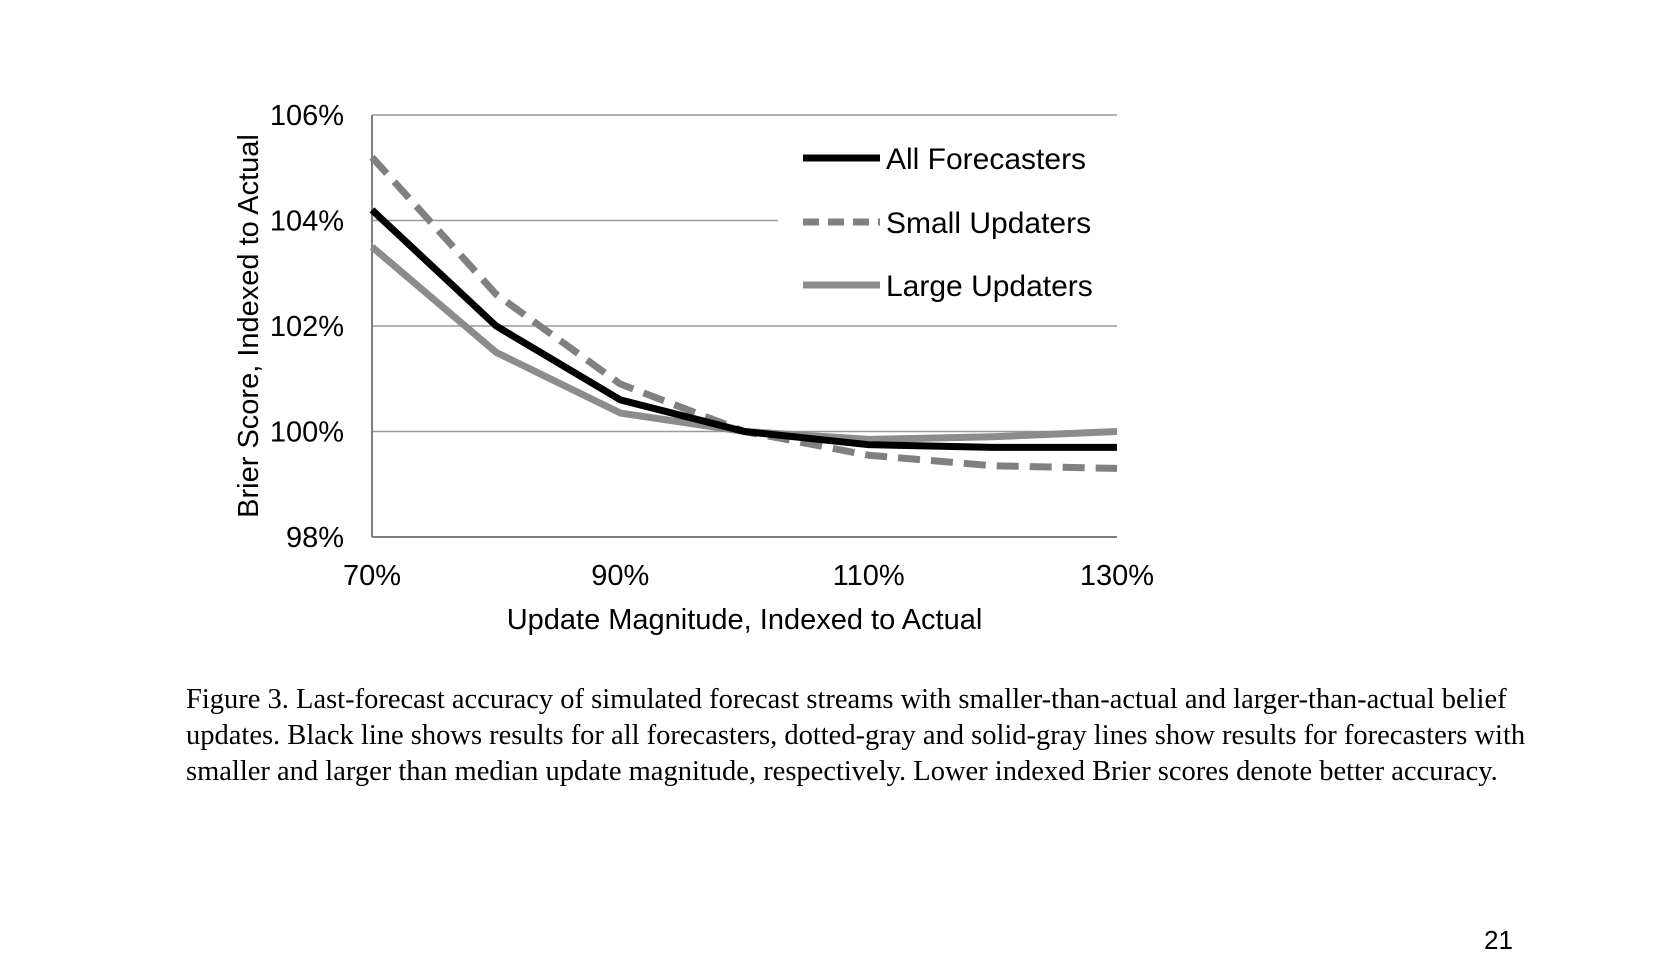 This screenshot has width=1680, height=955. What do you see at coordinates (249, 326) in the screenshot?
I see `y-axis-title: Brier Score, Indexed to Actual` at bounding box center [249, 326].